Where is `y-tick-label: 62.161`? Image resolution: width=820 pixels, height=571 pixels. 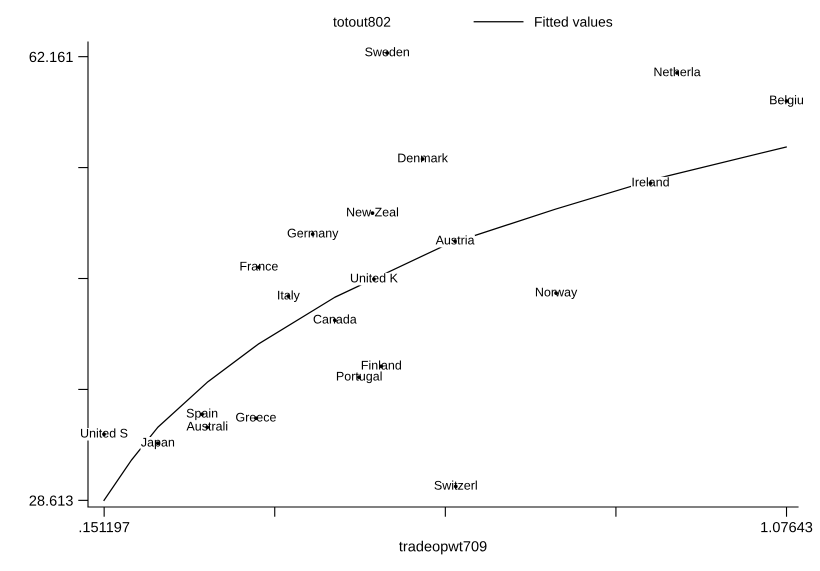
y-tick-label: 62.161 is located at coordinates (51, 57).